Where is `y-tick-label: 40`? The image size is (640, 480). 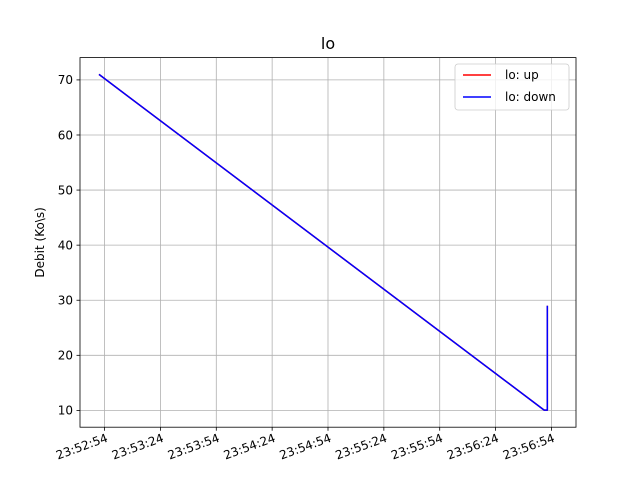 y-tick-label: 40 is located at coordinates (65, 245).